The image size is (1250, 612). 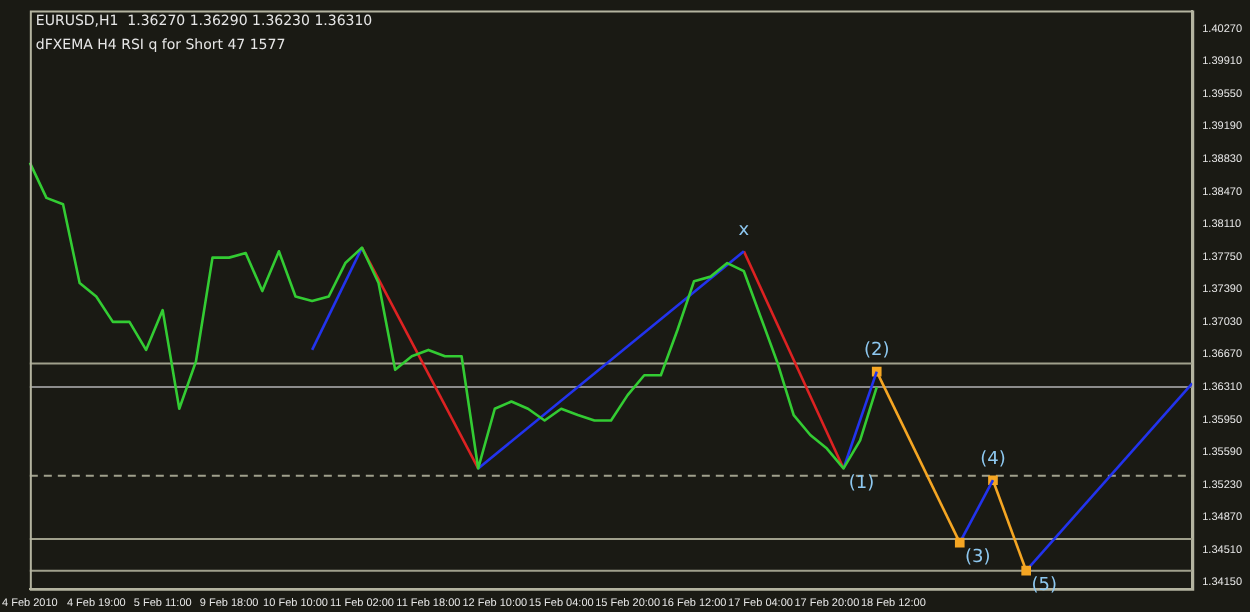 What do you see at coordinates (876, 351) in the screenshot?
I see `series-label: (2)` at bounding box center [876, 351].